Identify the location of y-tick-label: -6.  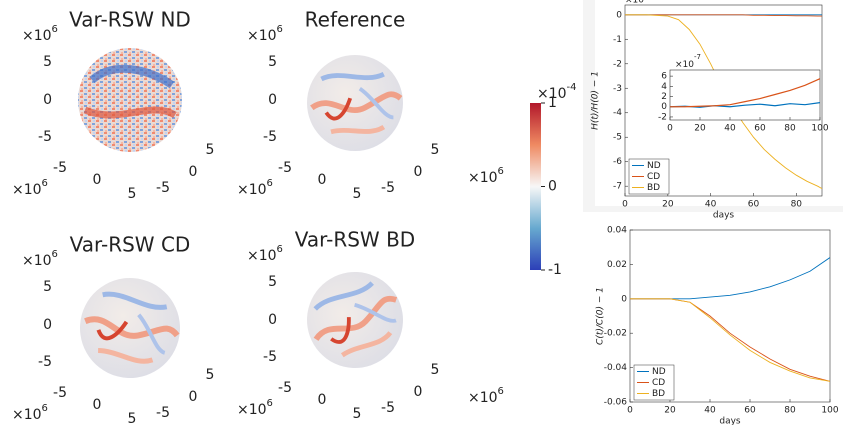
(617, 162).